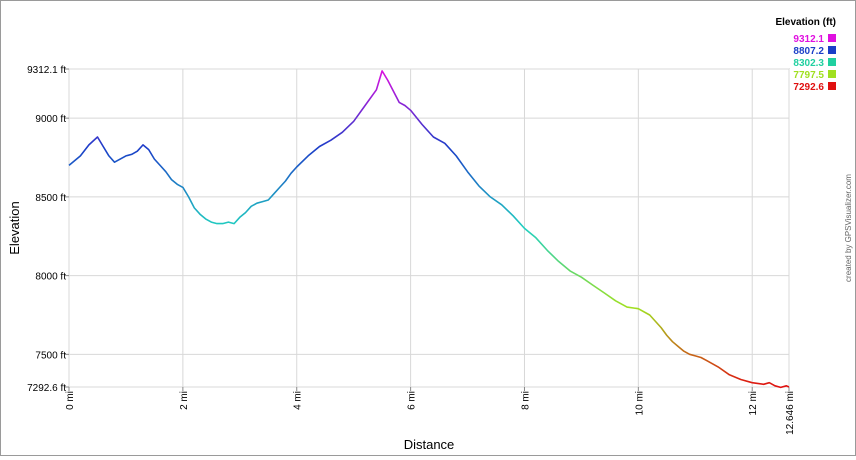 This screenshot has width=856, height=460. Describe the element at coordinates (525, 400) in the screenshot. I see `x-tick-label: 8 mi` at that location.